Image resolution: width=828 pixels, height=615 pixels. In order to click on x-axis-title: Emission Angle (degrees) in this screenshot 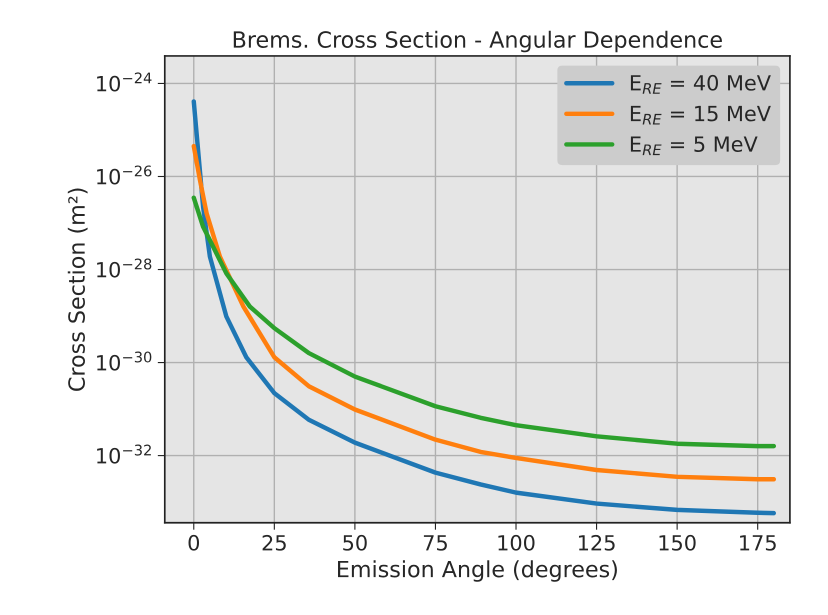, I will do `click(477, 571)`.